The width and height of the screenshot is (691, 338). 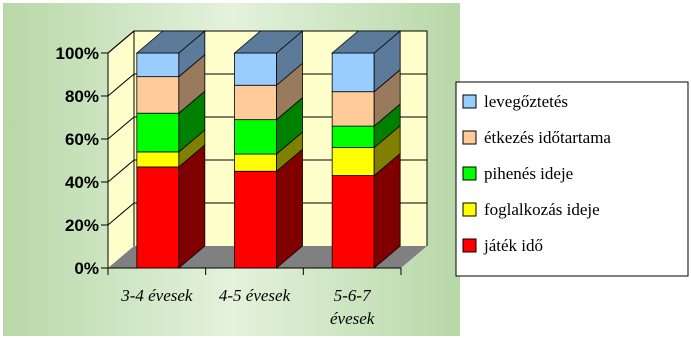 I want to click on legend-label: foglalkozás ideje, so click(x=542, y=209).